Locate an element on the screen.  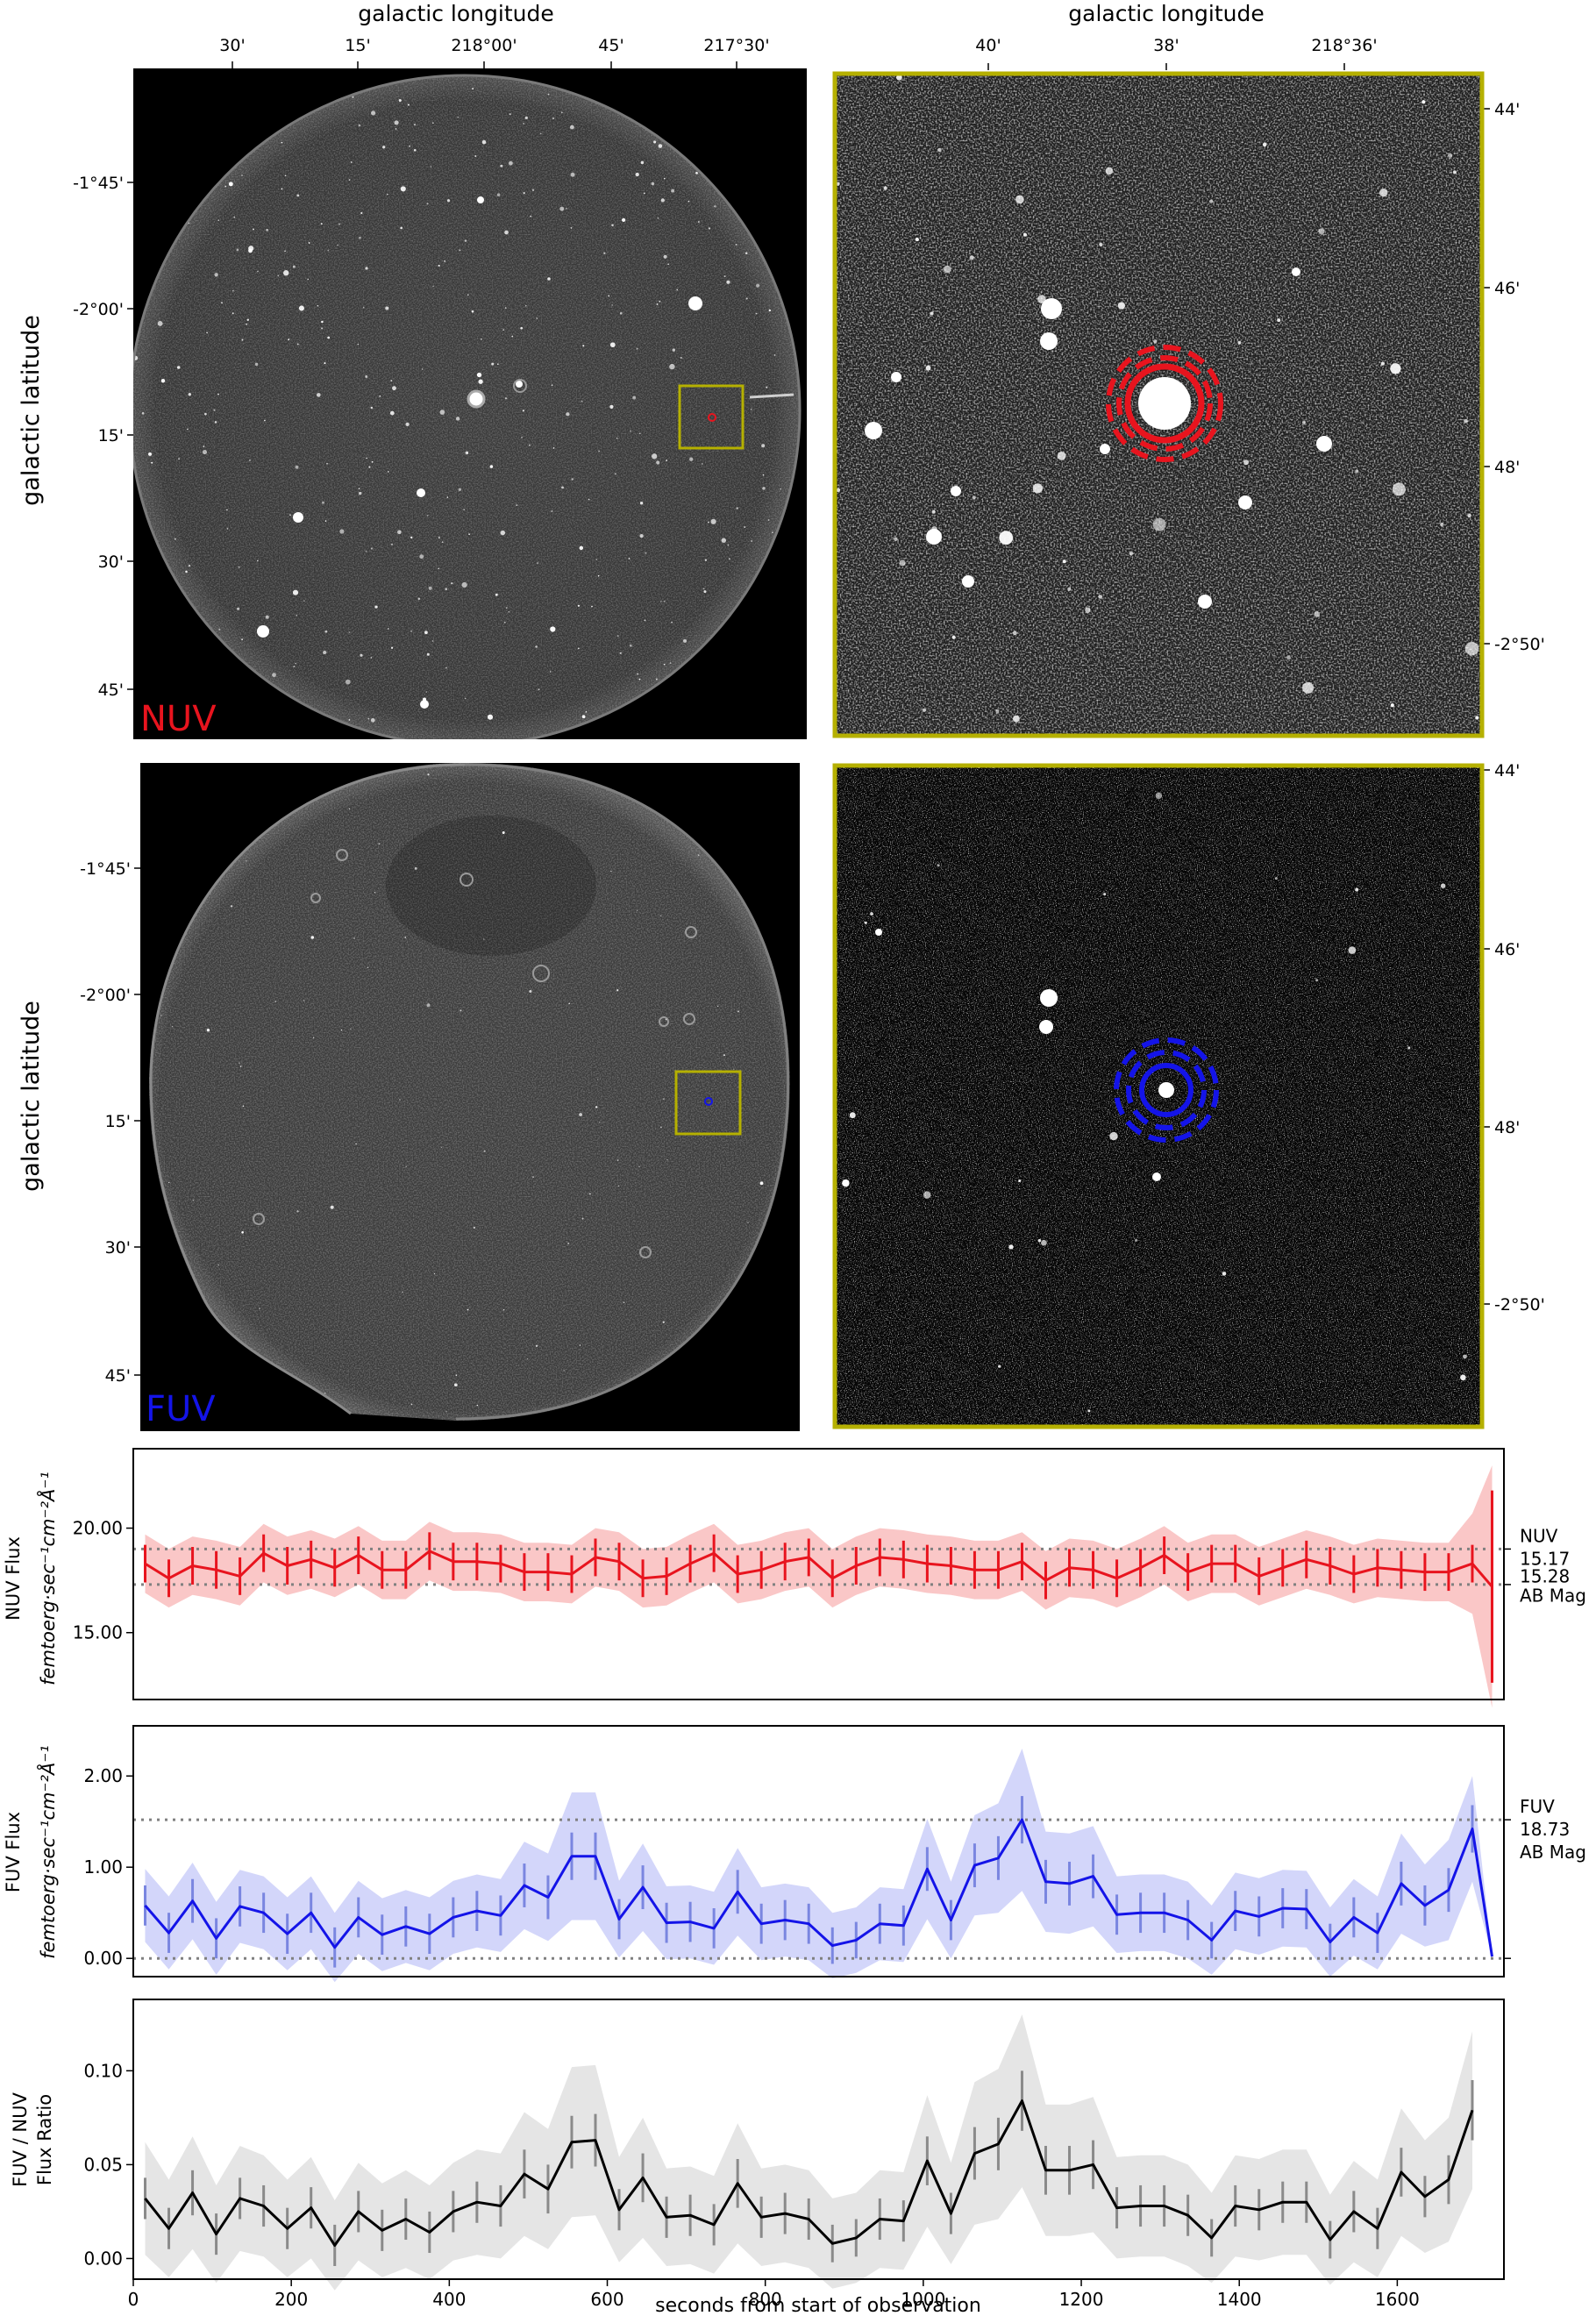
fuv-flux-ylabel-1: FUV Flux is located at coordinates (13, 1852).